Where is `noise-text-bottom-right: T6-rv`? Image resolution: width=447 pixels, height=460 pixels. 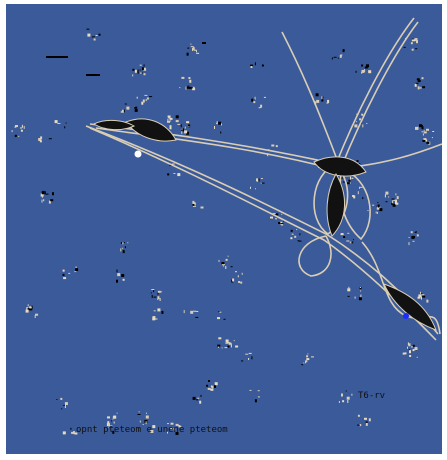 noise-text-bottom-right: T6-rv is located at coordinates (371, 396).